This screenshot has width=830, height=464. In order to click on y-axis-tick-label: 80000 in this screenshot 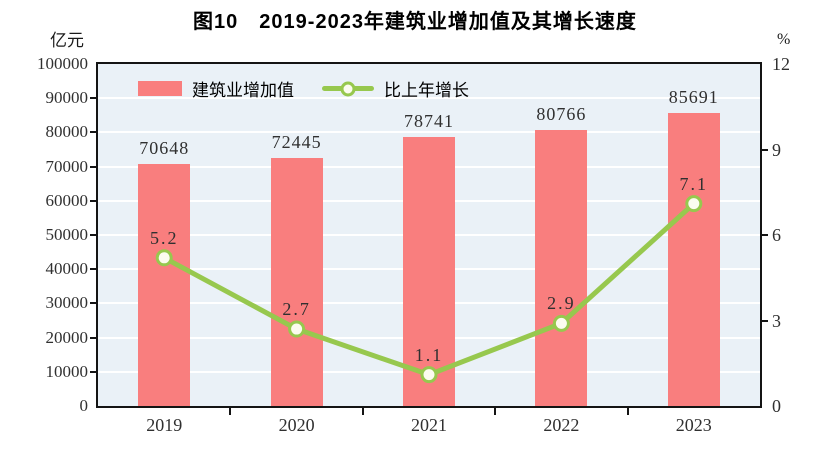, I will do `click(67, 132)`.